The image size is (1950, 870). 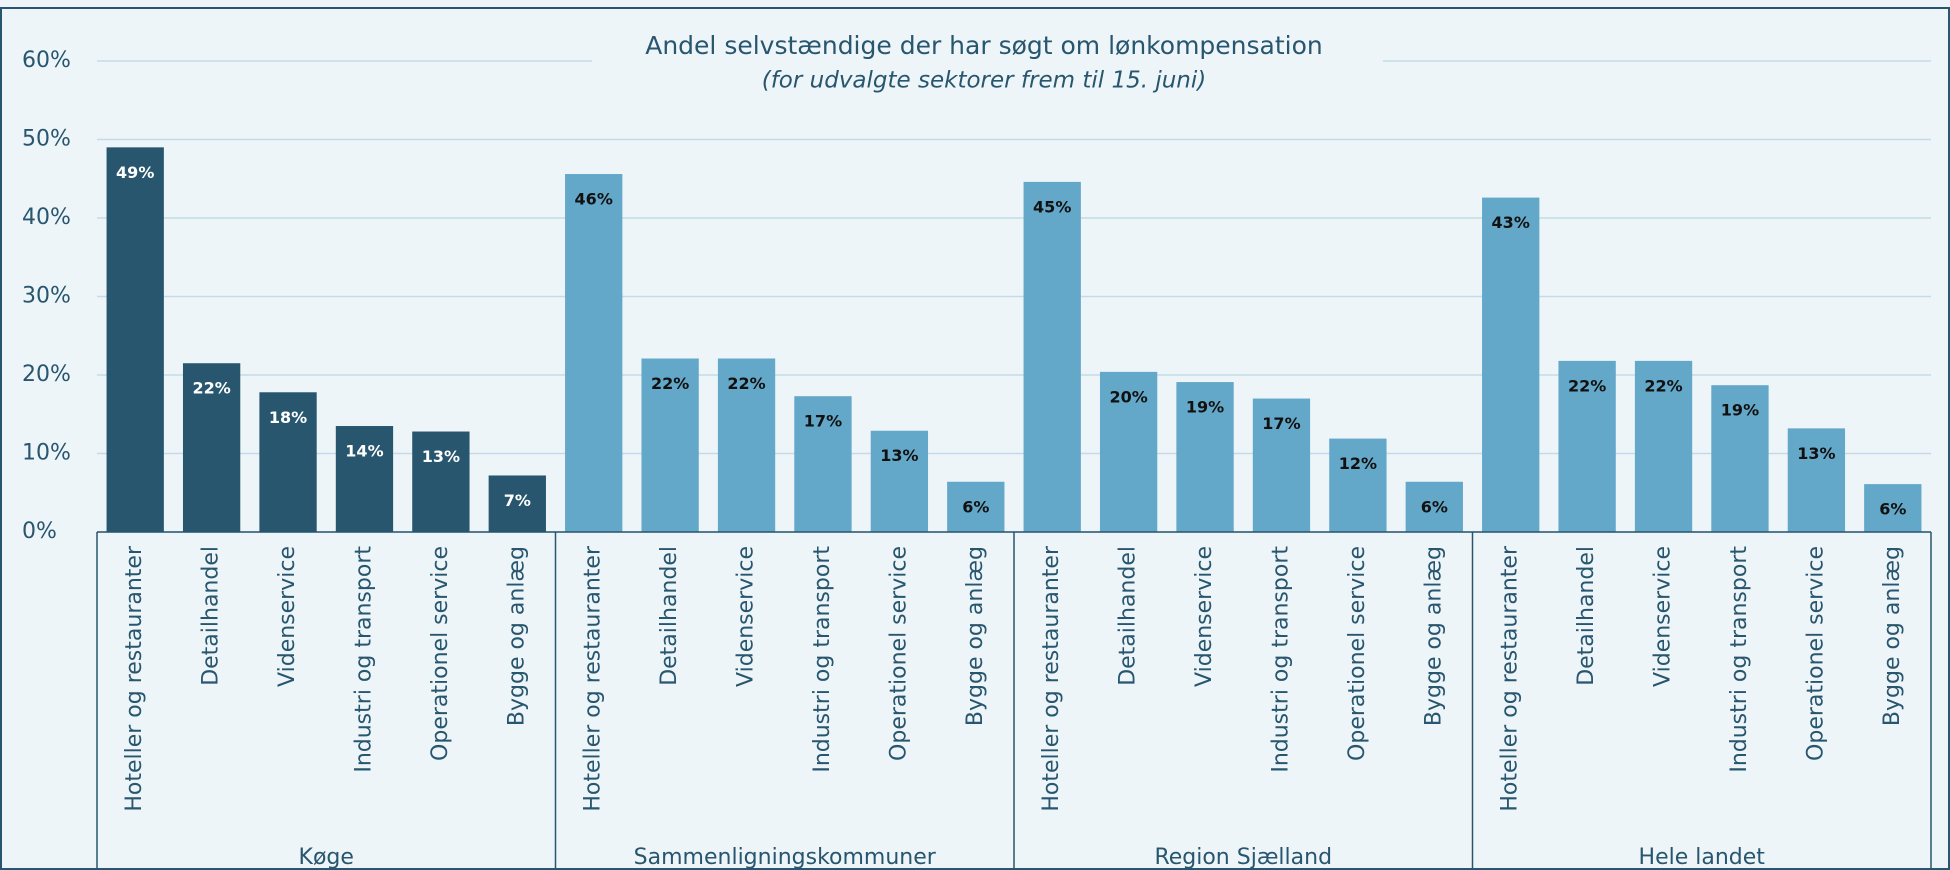 What do you see at coordinates (1052, 206) in the screenshot?
I see `data-label: 45%` at bounding box center [1052, 206].